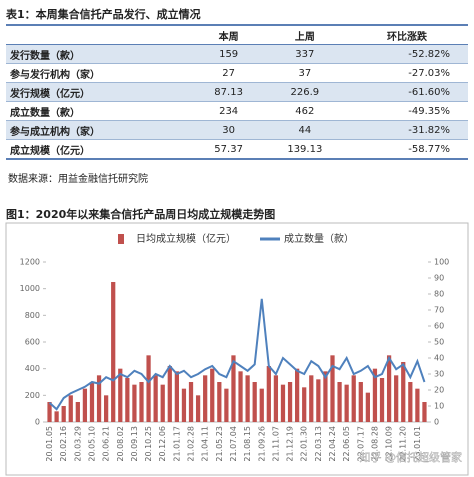  Describe the element at coordinates (191, 444) in the screenshot. I see `x-tick-label: 21.02.28` at that location.